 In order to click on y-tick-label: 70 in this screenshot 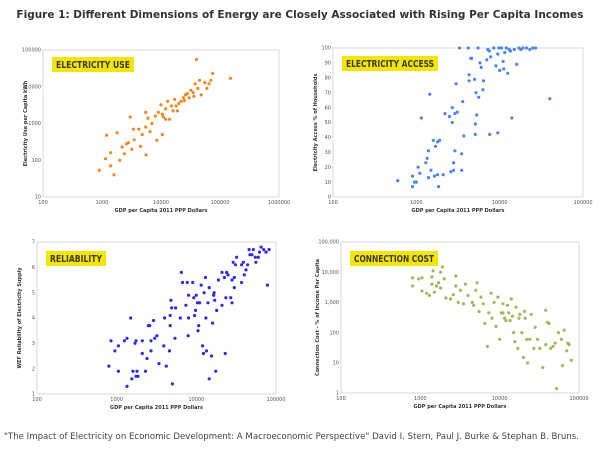, I will do `click(328, 93)`.